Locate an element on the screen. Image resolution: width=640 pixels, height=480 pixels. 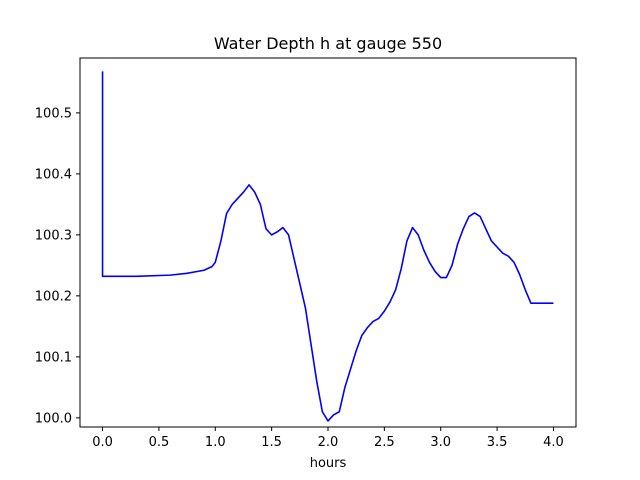
x-tick-label: 1.0 is located at coordinates (215, 442).